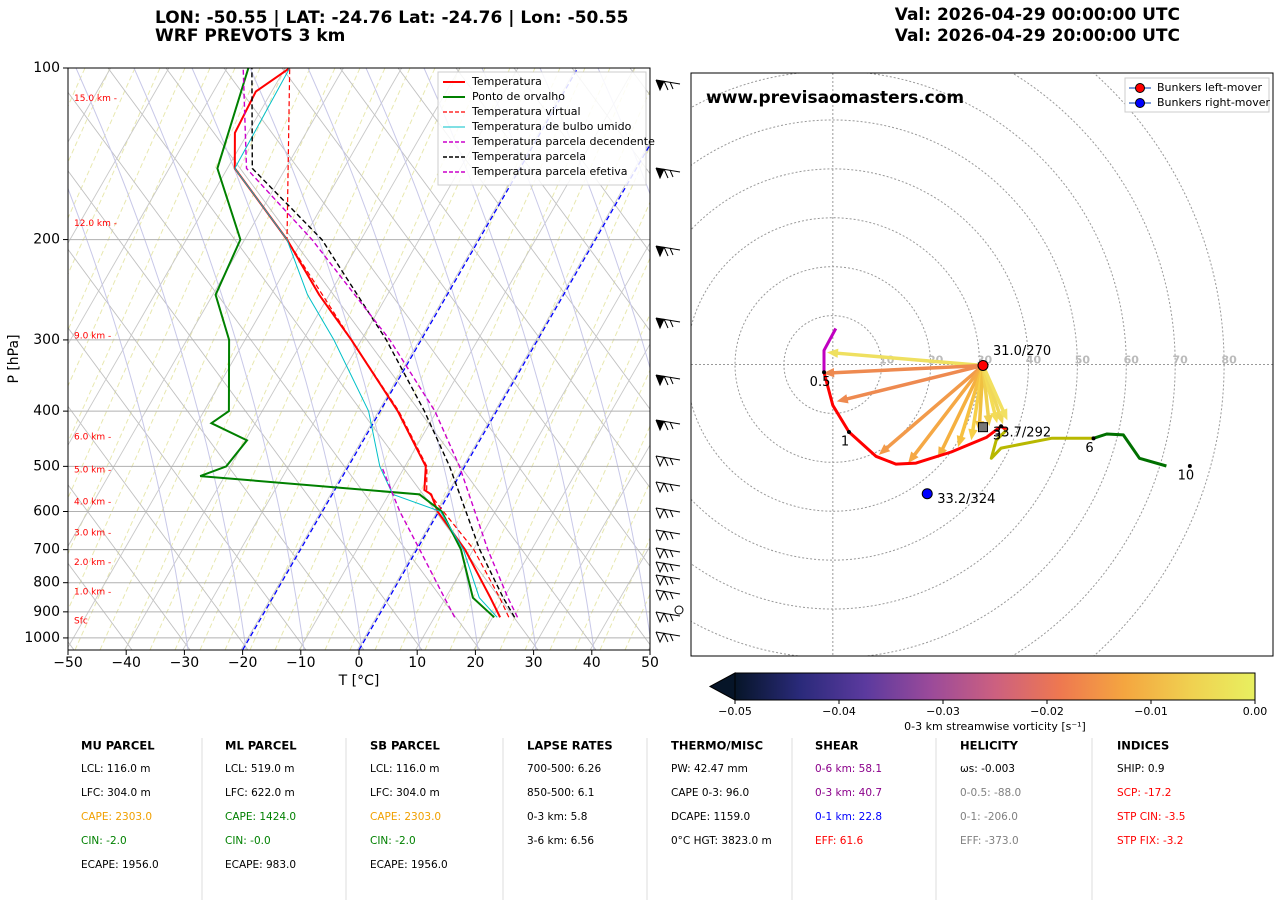  Describe the element at coordinates (1141, 769) in the screenshot. I see `index-value: SHIP: 0.9` at that location.